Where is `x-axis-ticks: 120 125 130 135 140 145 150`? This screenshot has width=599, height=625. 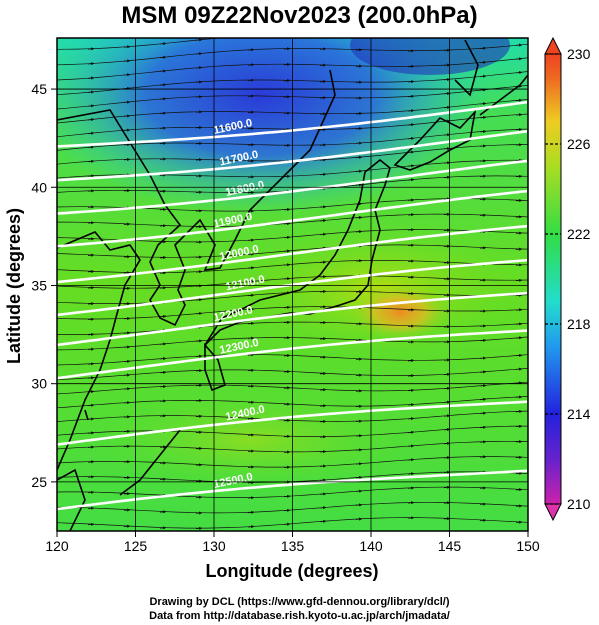 x-axis-ticks: 120 125 130 135 140 145 150 is located at coordinates (292, 542).